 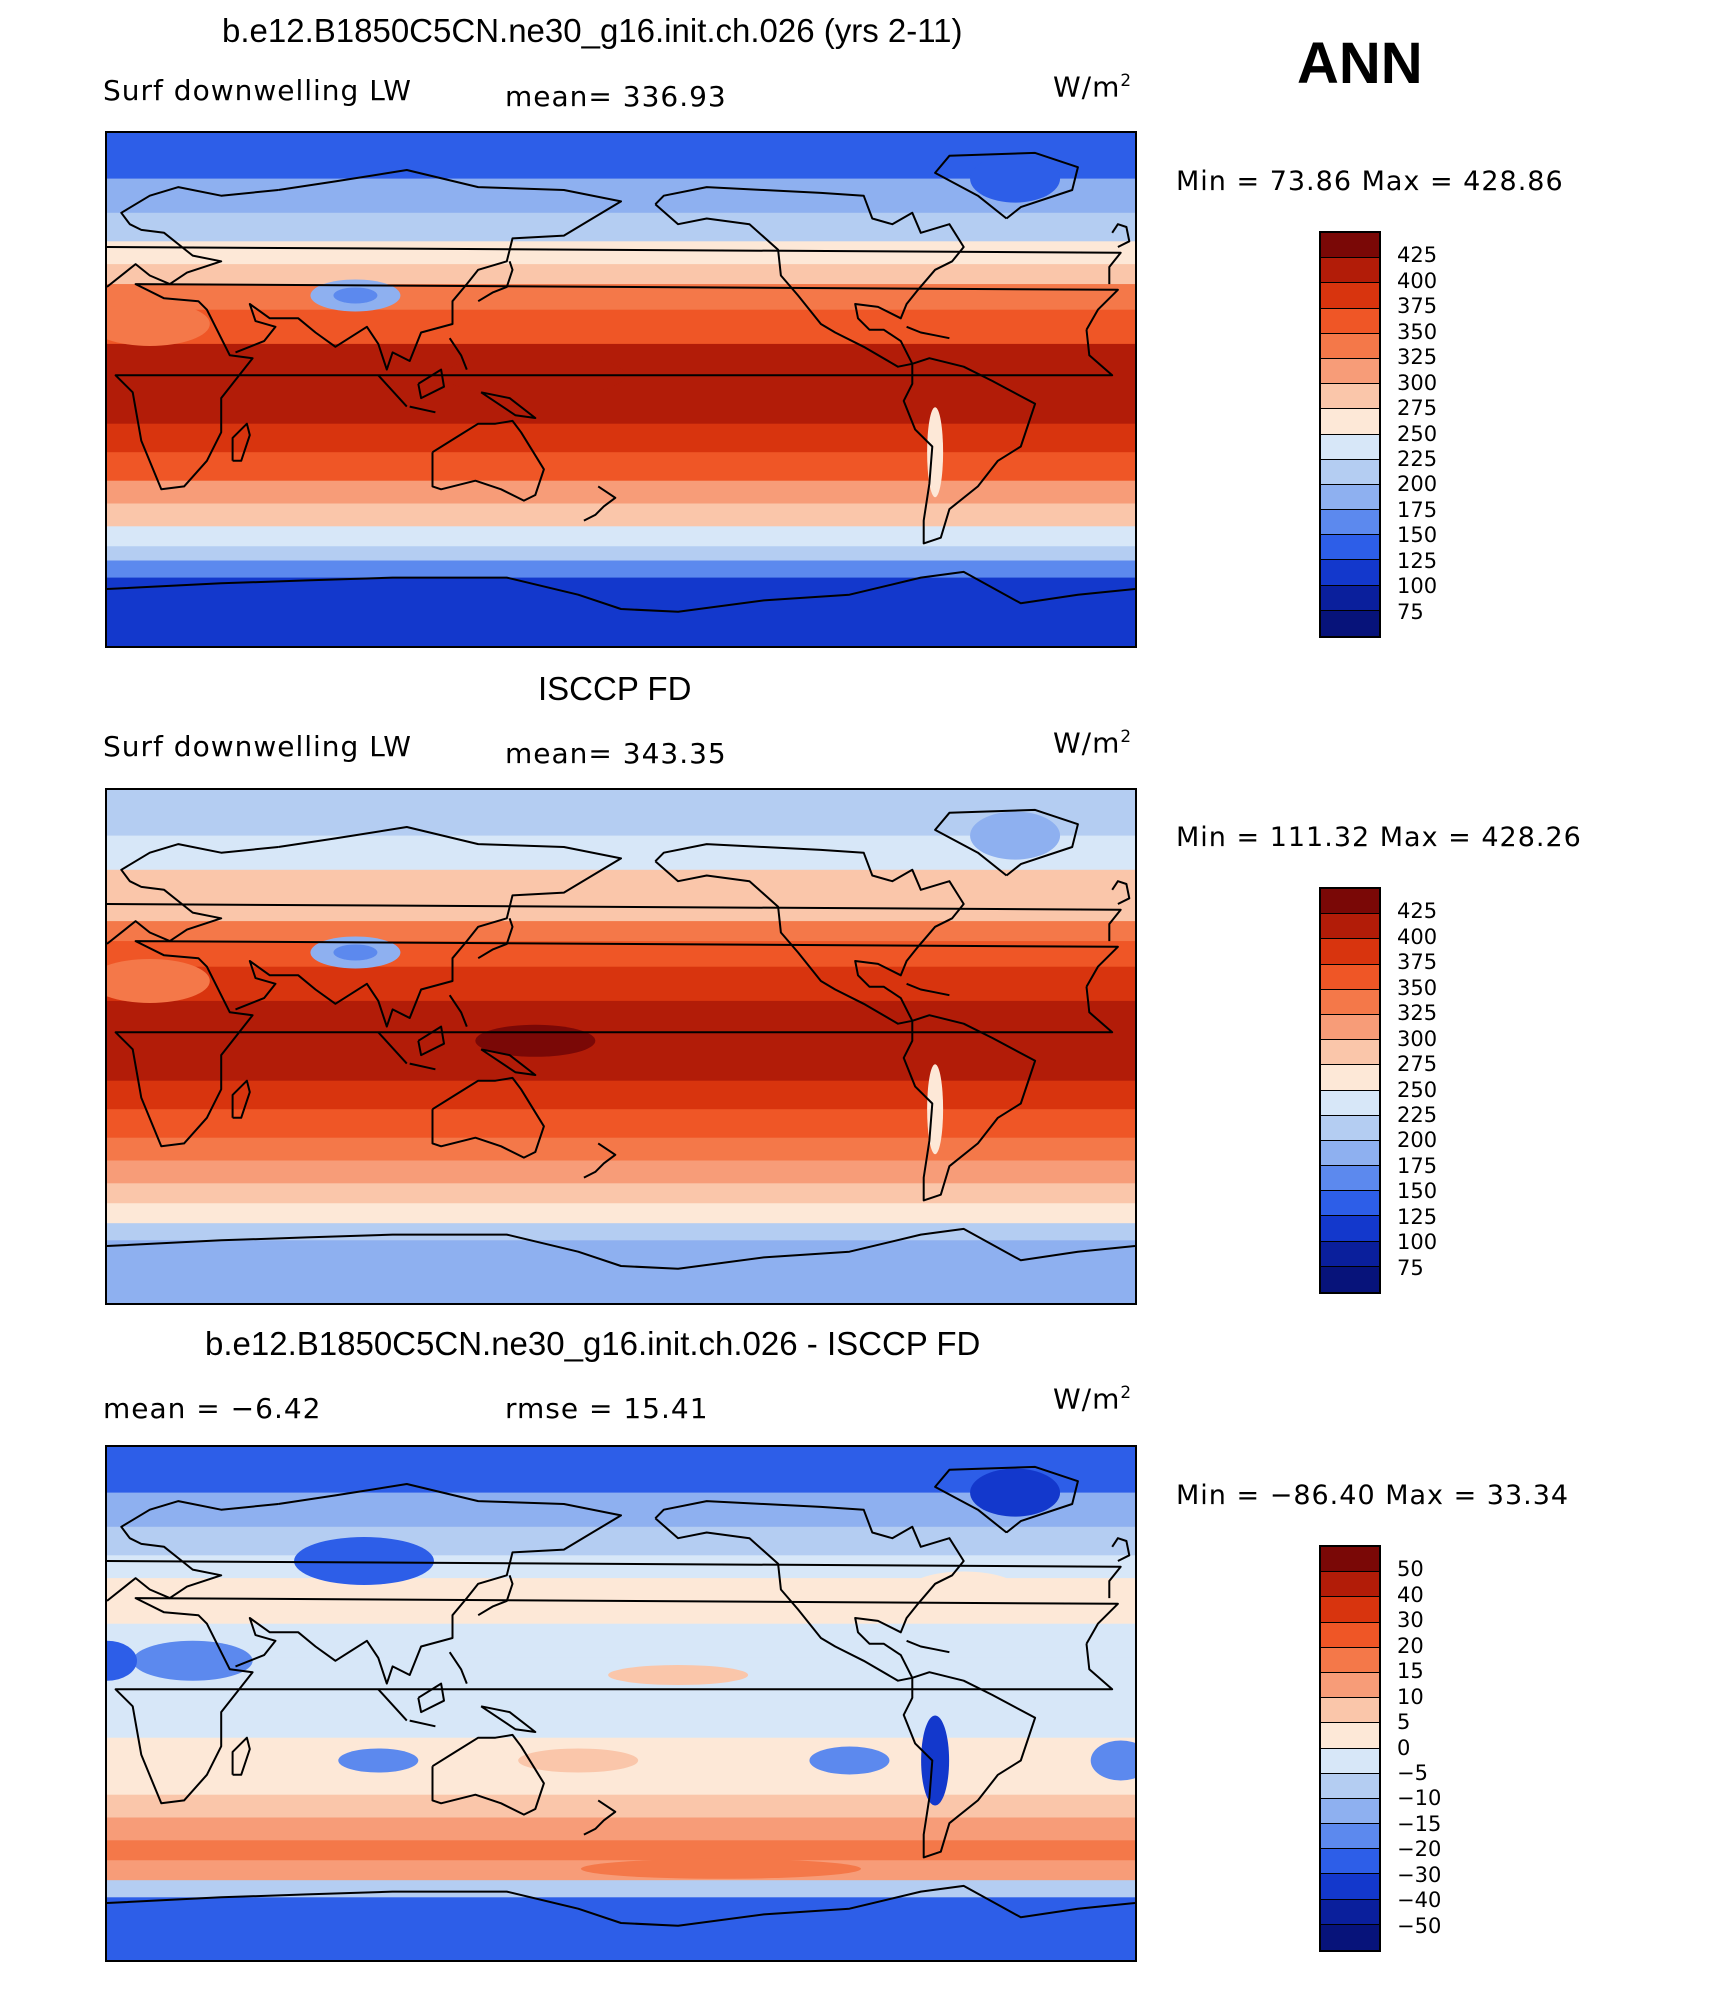 I want to click on colorbar-tick-label: −15, so click(x=1419, y=1823).